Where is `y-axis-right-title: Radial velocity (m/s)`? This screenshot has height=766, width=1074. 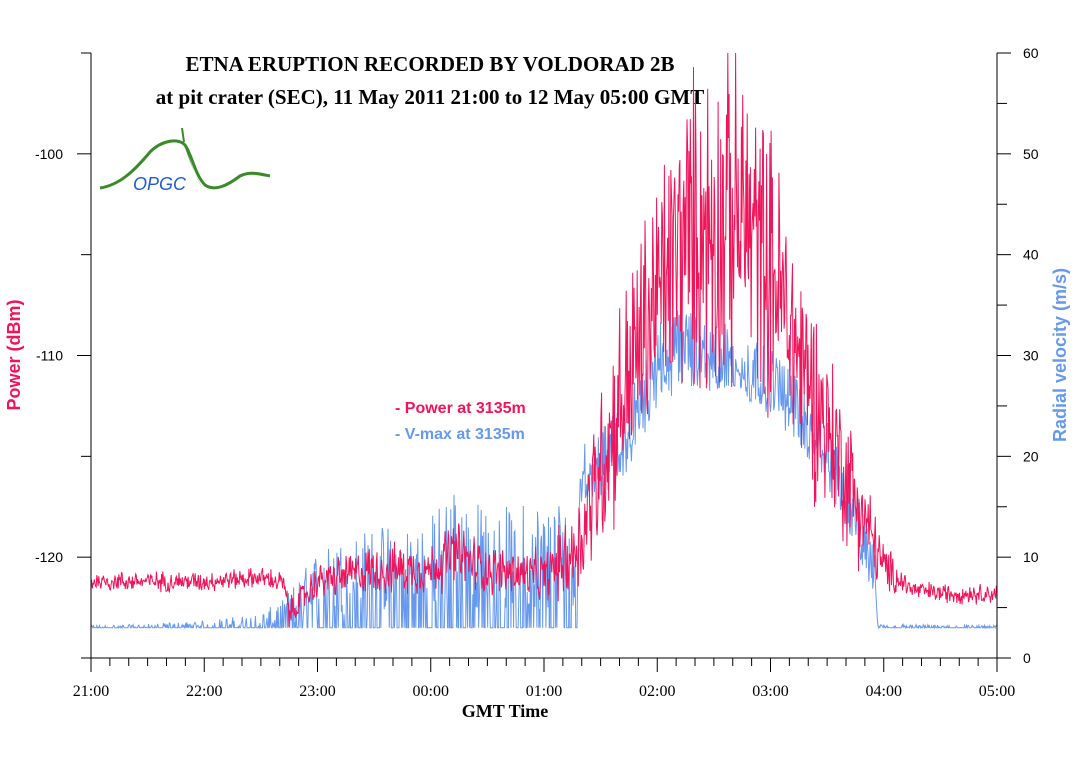 y-axis-right-title: Radial velocity (m/s) is located at coordinates (1060, 355).